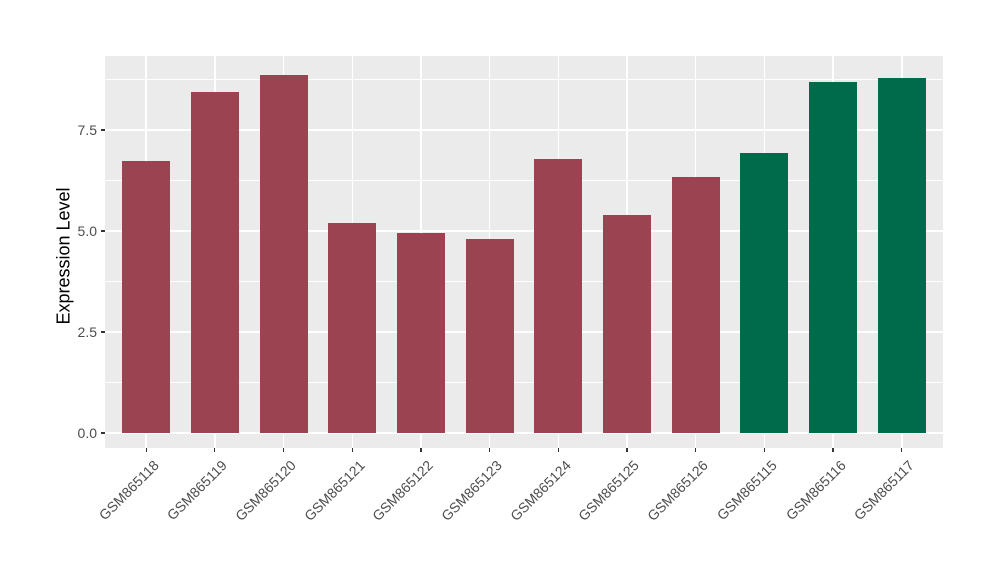  I want to click on bar-GSM865115, so click(764, 293).